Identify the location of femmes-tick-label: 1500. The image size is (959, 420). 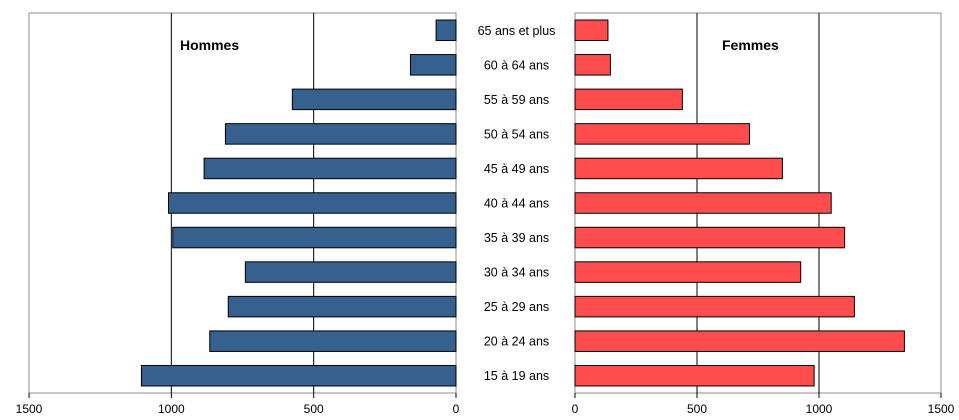
(941, 409).